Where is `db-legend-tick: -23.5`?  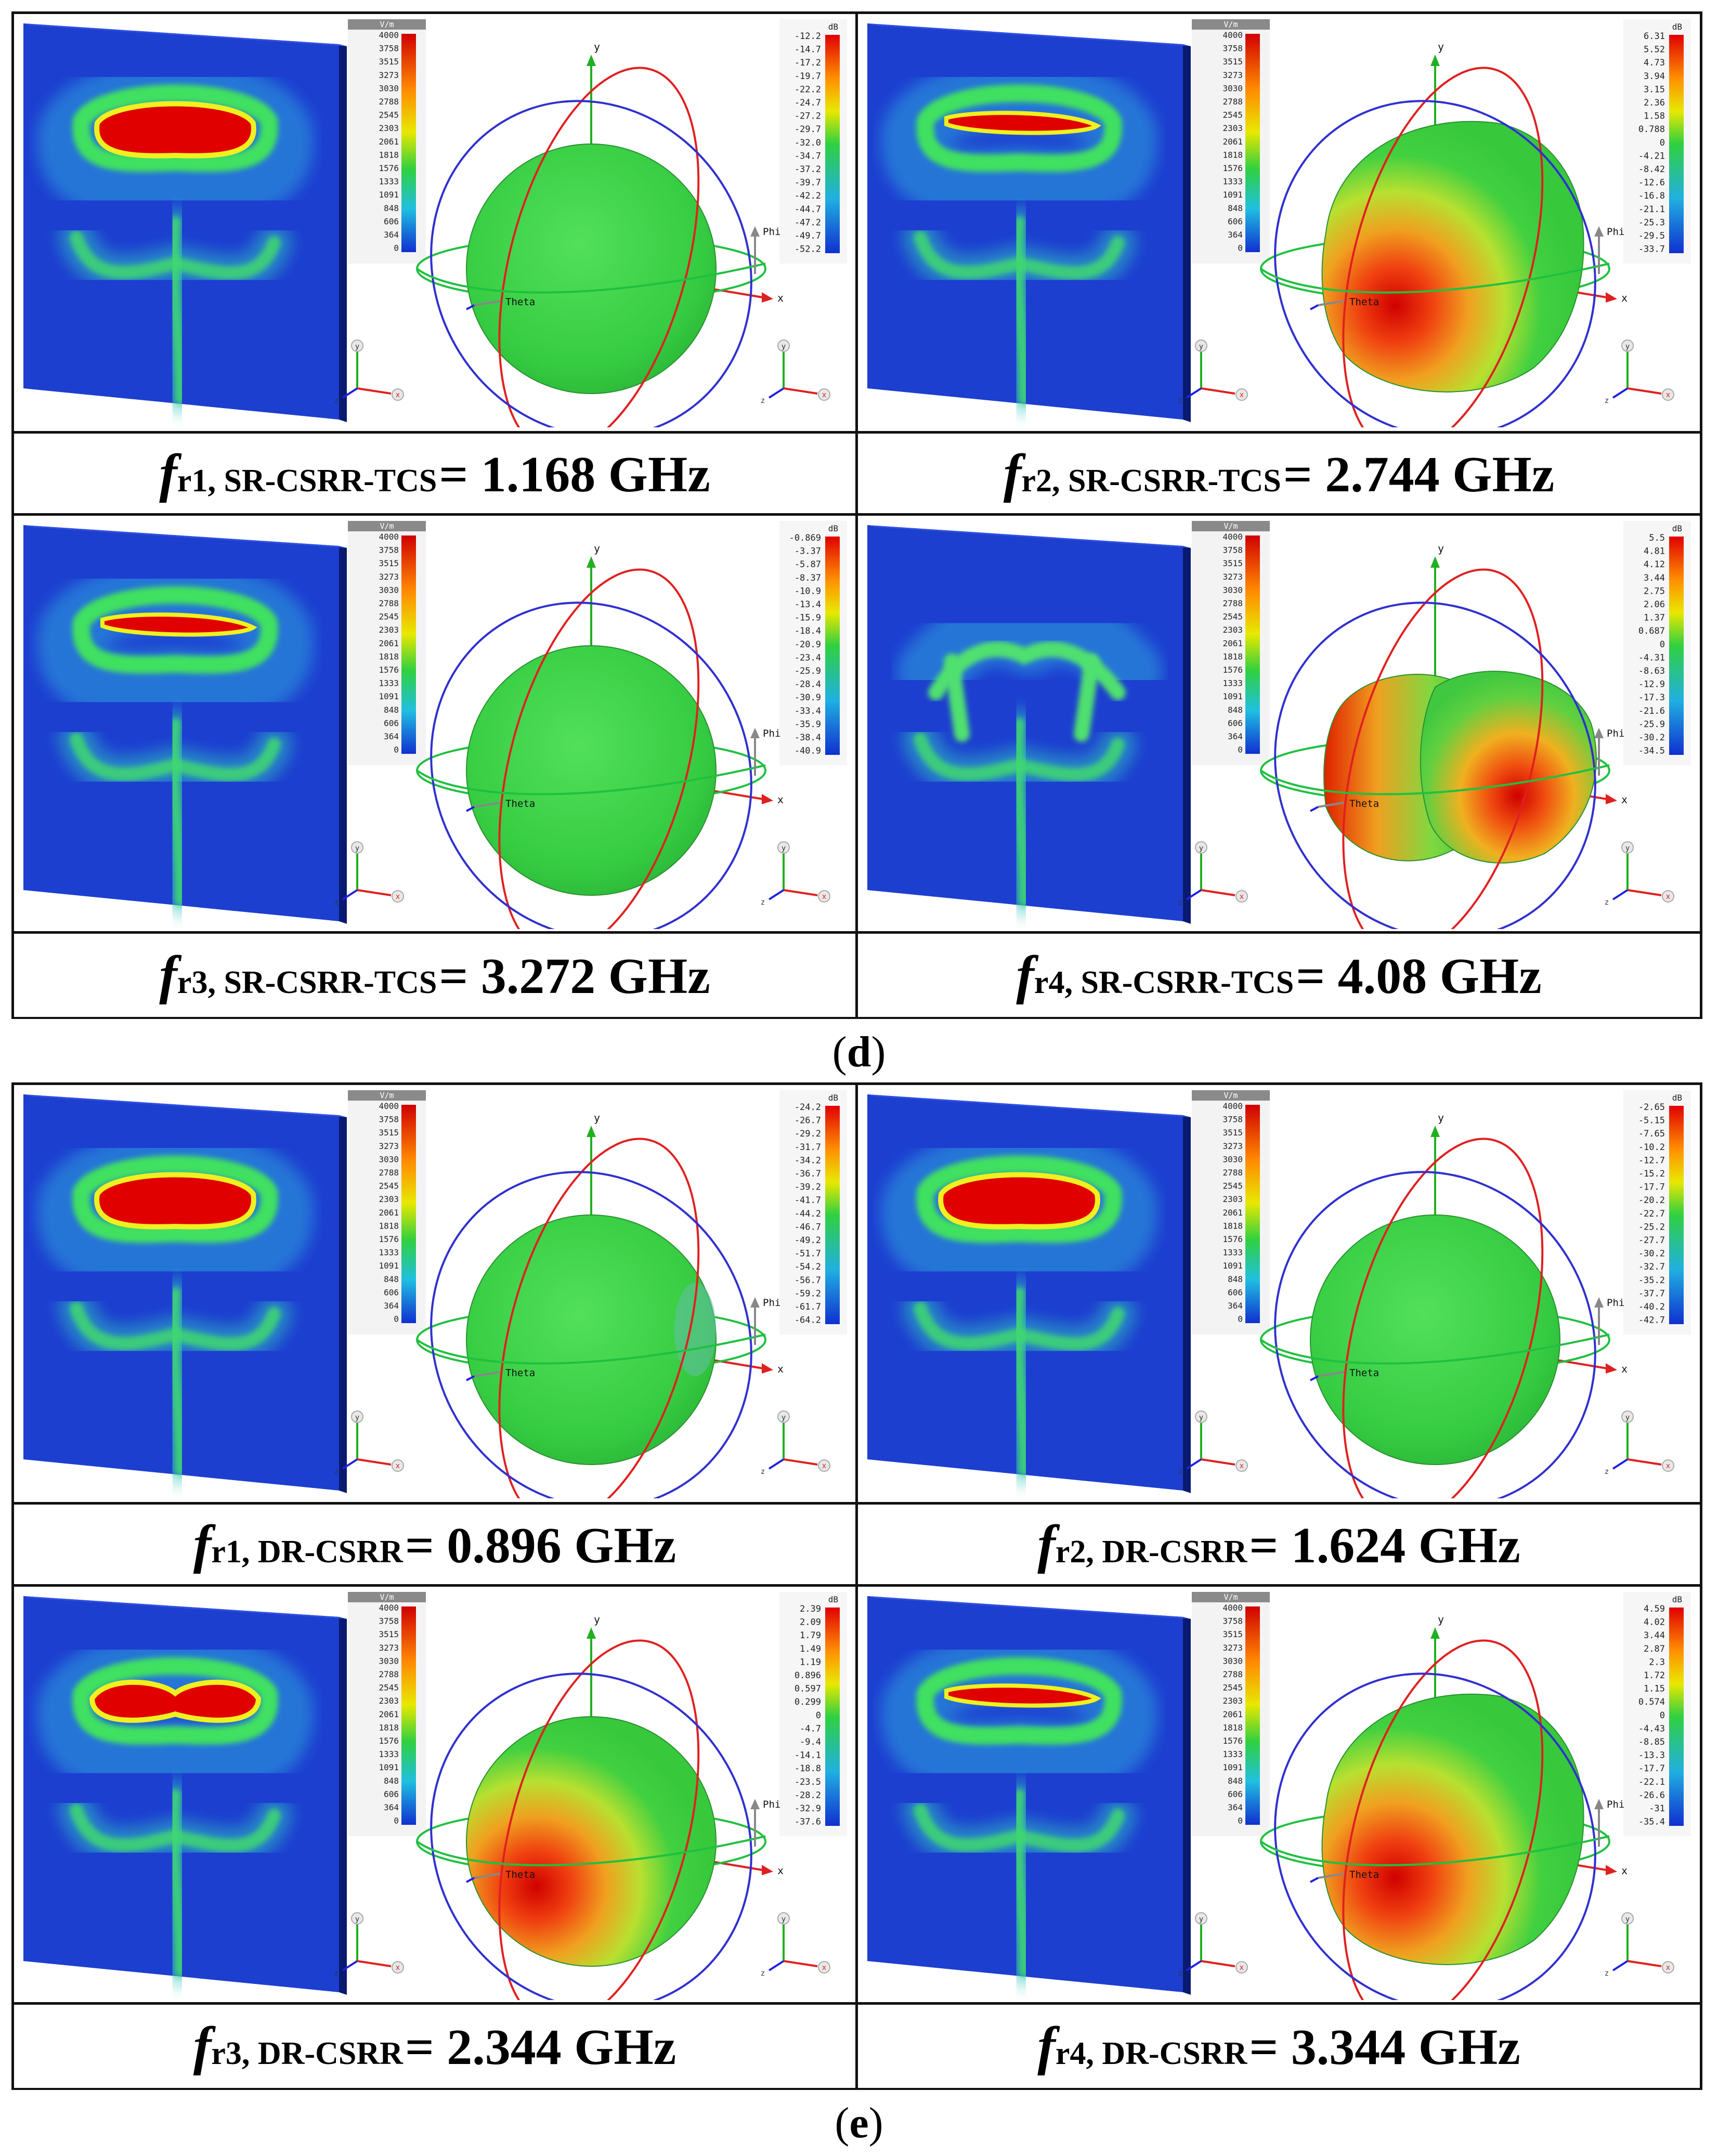 db-legend-tick: -23.5 is located at coordinates (808, 1782).